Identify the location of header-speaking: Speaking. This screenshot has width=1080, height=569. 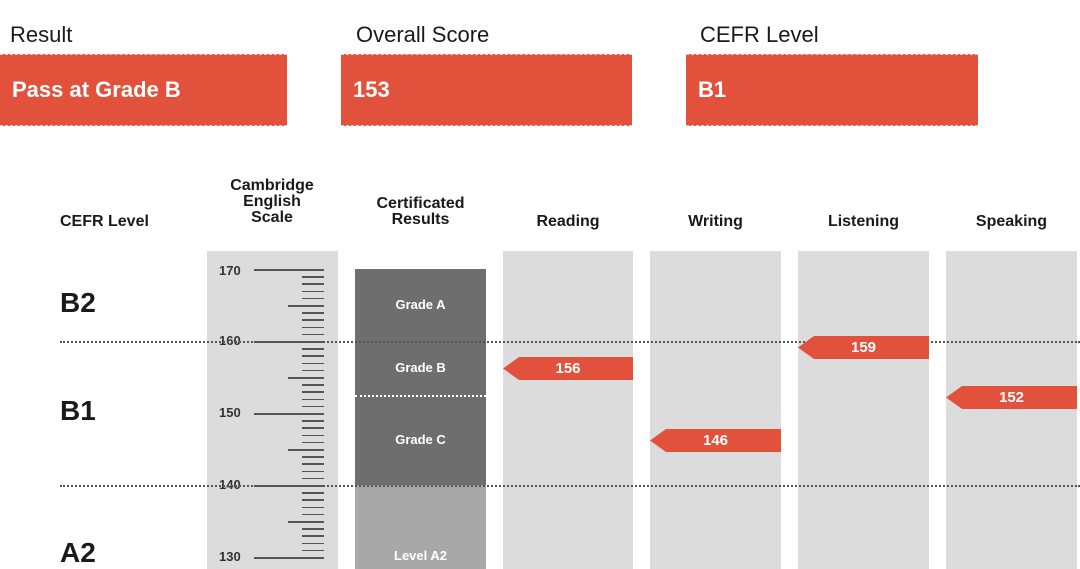
(1011, 221).